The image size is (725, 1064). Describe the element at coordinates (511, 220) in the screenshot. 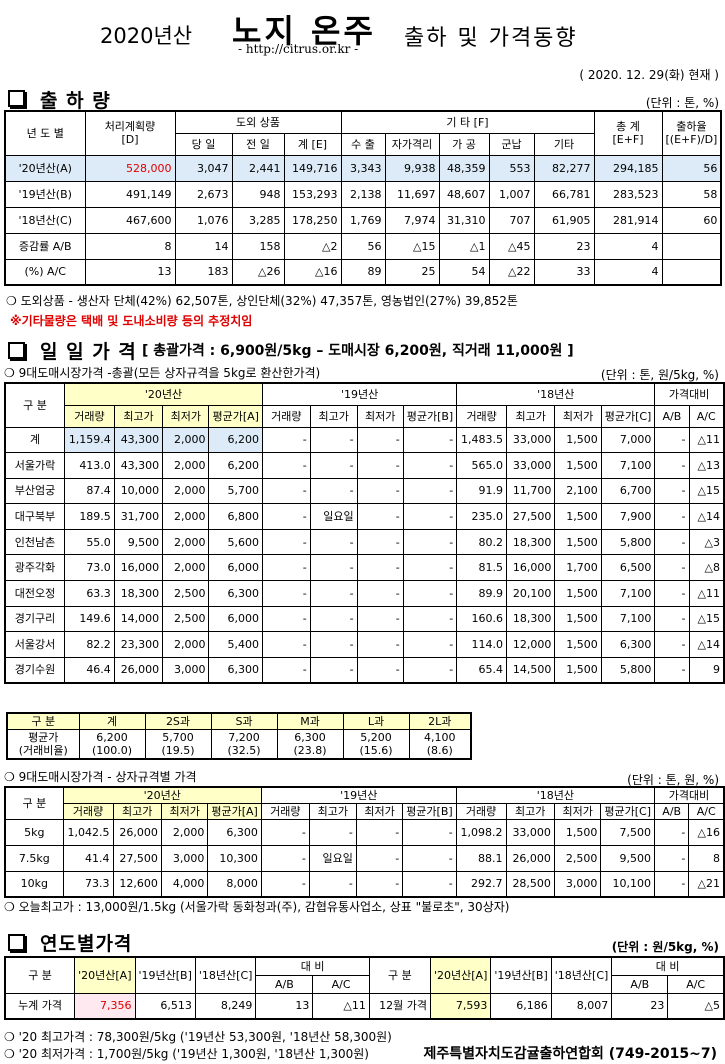

I see `data-cell: 707` at that location.